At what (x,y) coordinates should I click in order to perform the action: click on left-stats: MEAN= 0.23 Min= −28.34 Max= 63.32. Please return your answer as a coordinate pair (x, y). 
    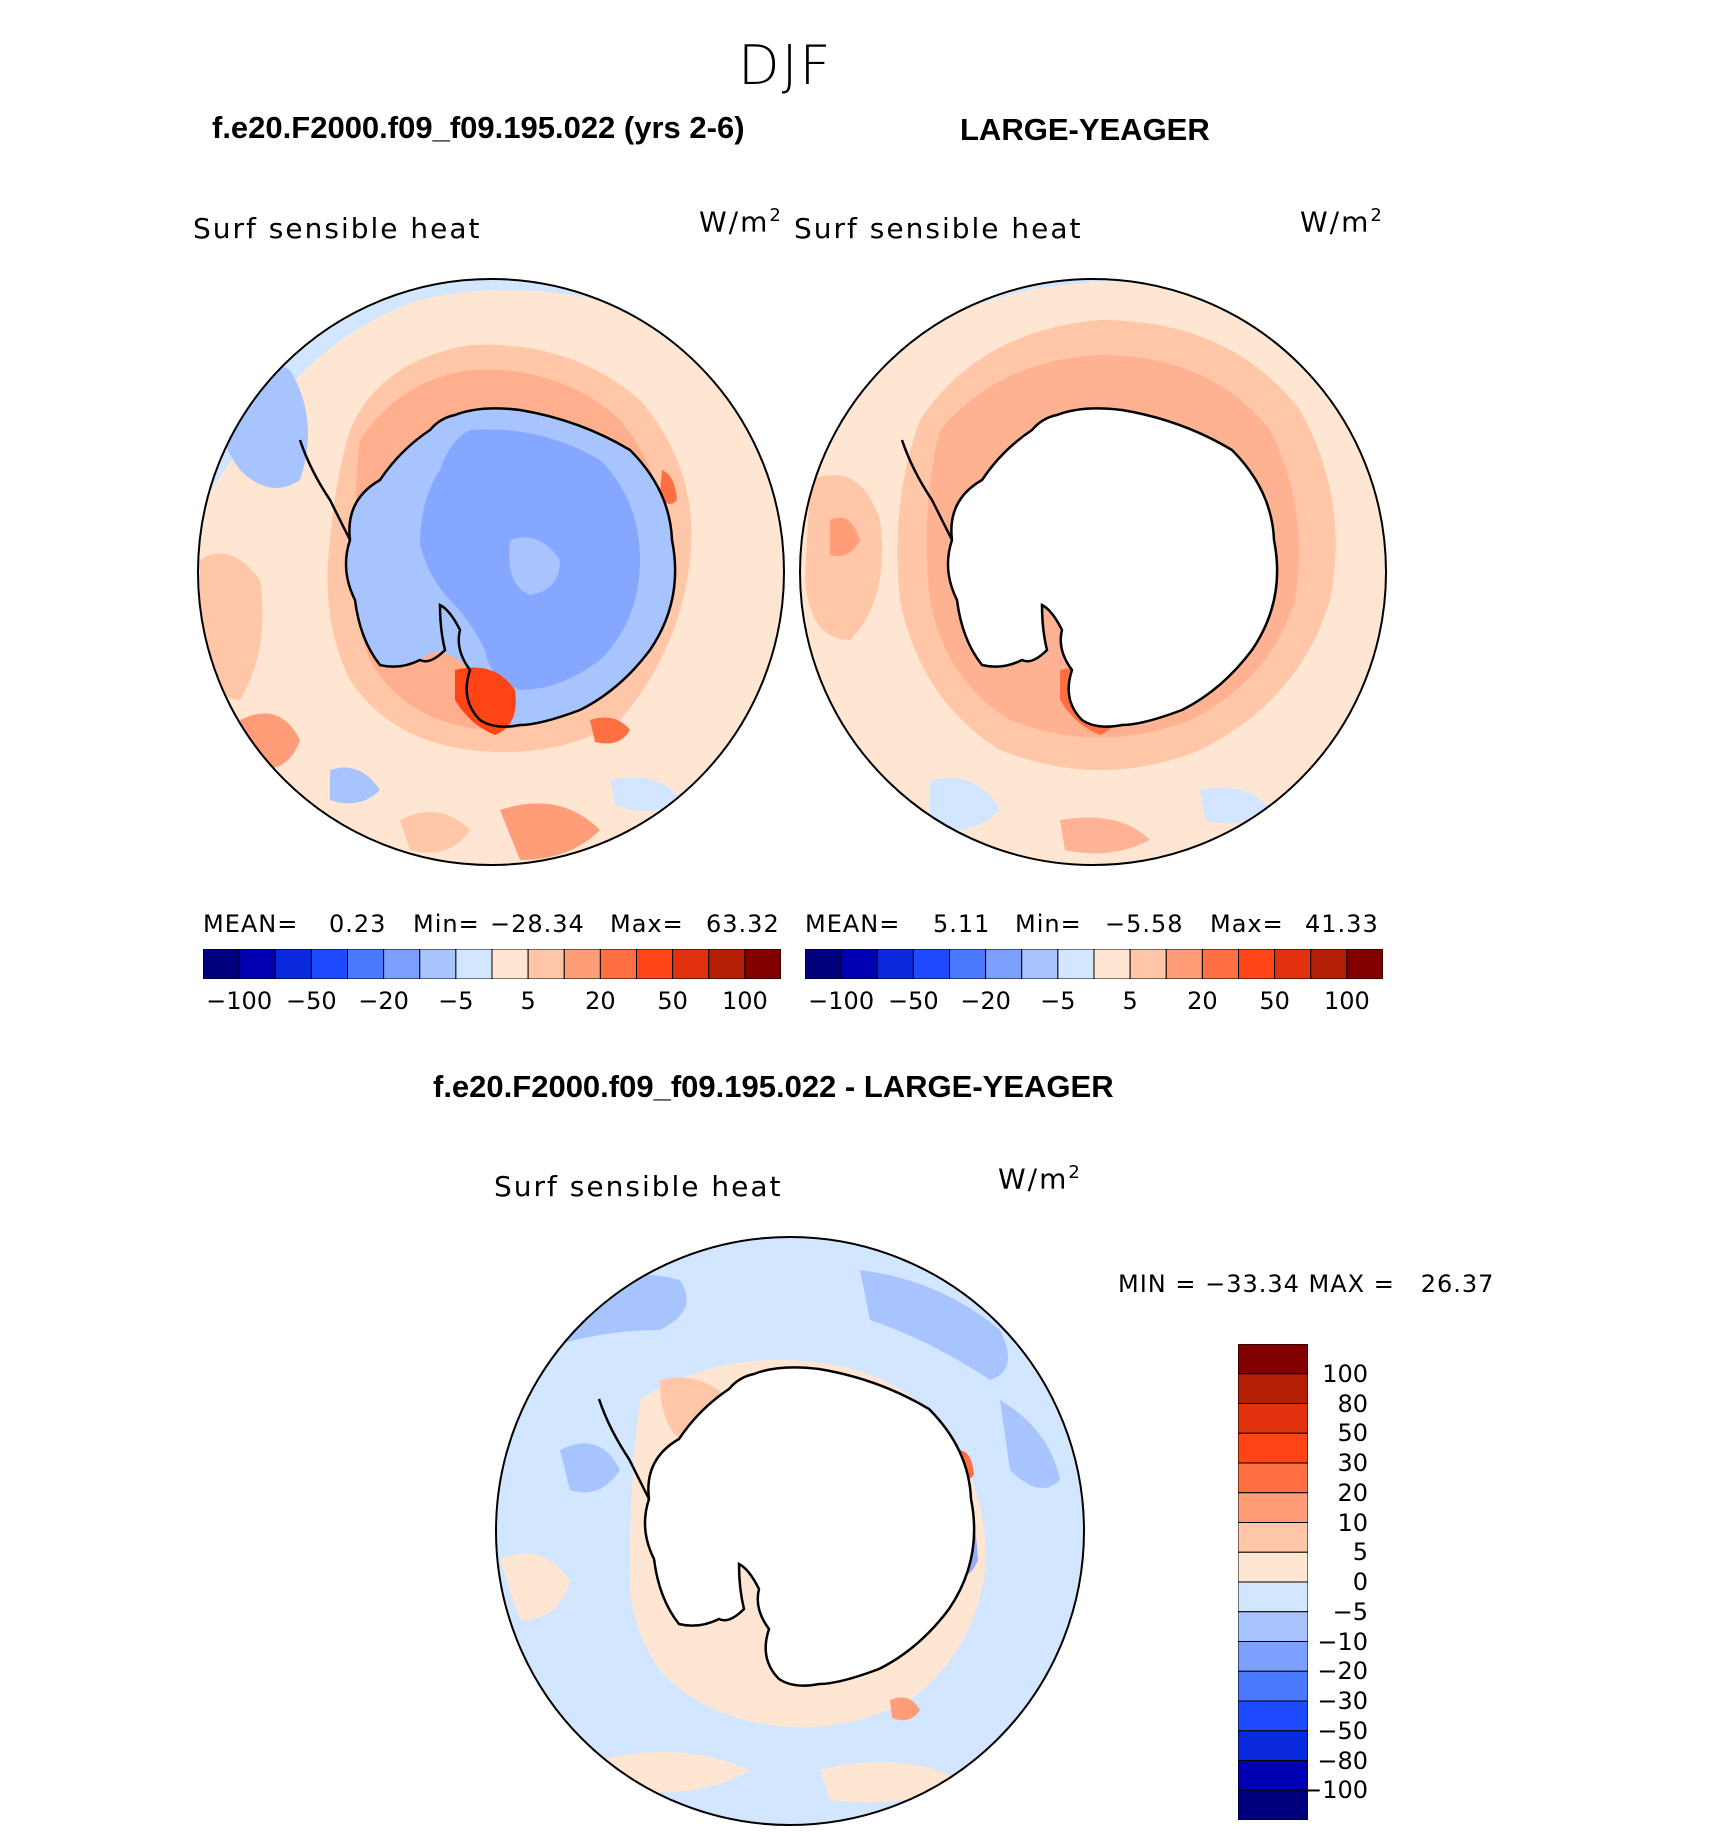
    Looking at the image, I should click on (492, 924).